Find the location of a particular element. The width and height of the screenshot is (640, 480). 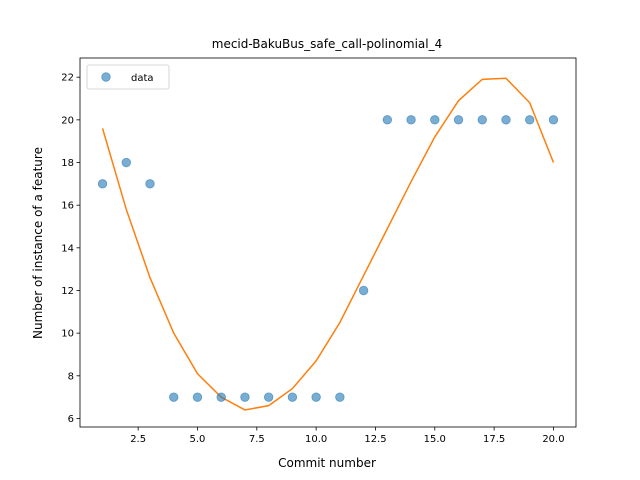

chart-title: mecid-BakuBus_safe_call-polinomial_4 is located at coordinates (327, 44).